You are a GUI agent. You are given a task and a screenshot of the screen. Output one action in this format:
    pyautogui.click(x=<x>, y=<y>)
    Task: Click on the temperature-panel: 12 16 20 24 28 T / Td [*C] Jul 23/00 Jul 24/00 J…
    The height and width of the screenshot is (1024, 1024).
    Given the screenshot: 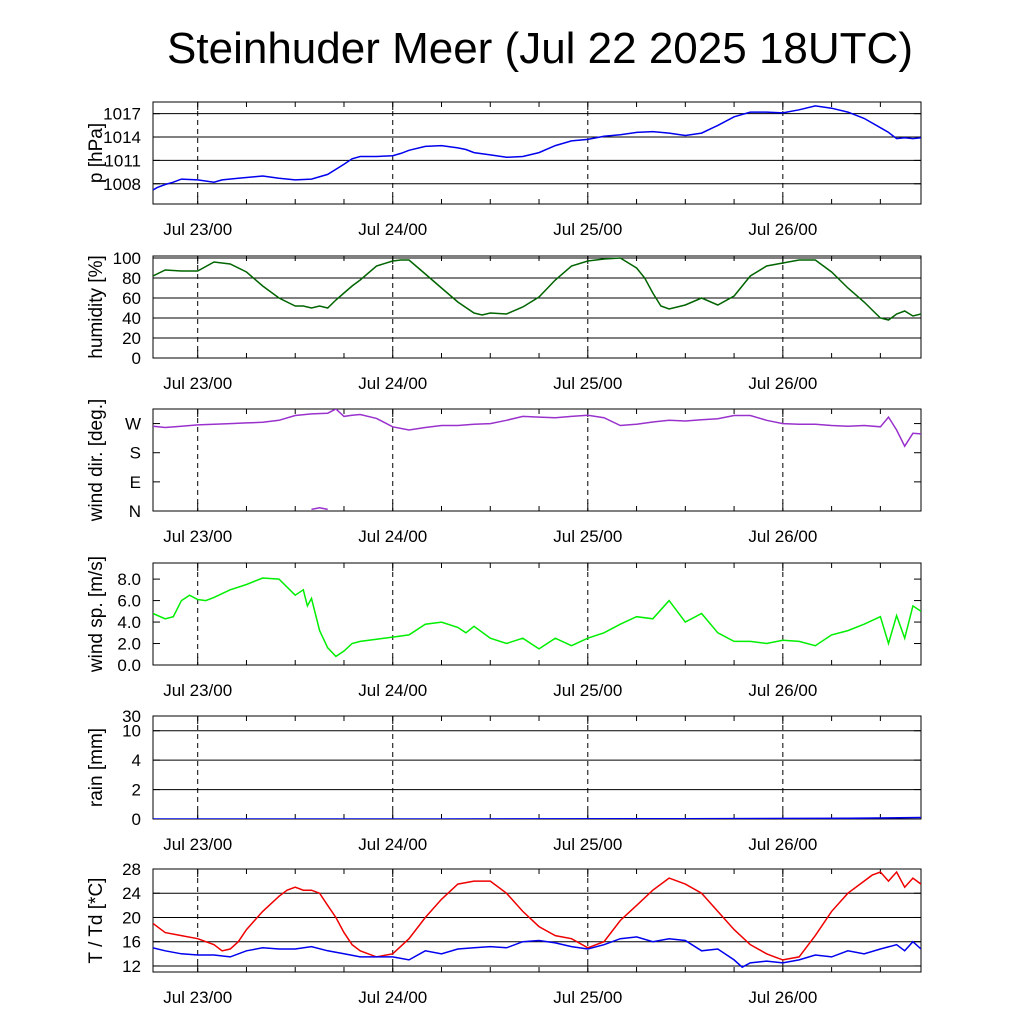 What is the action you would take?
    pyautogui.click(x=504, y=933)
    